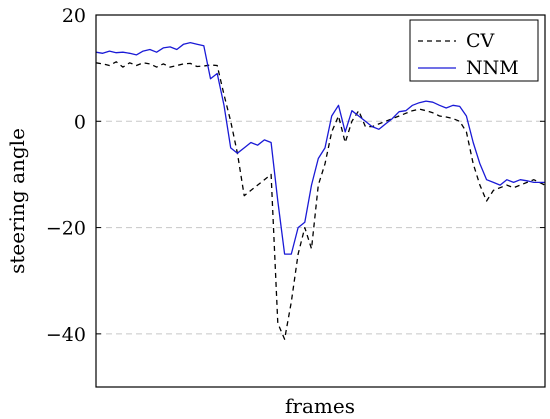 Image resolution: width=550 pixels, height=419 pixels. What do you see at coordinates (492, 68) in the screenshot?
I see `legend-label-nnm: NNM` at bounding box center [492, 68].